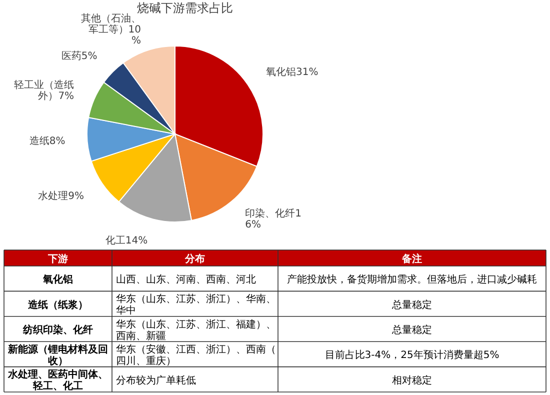 Image resolution: width=550 pixels, height=395 pixels. What do you see at coordinates (156, 380) in the screenshot?
I see `text: 分布较为广单耗低` at bounding box center [156, 380].